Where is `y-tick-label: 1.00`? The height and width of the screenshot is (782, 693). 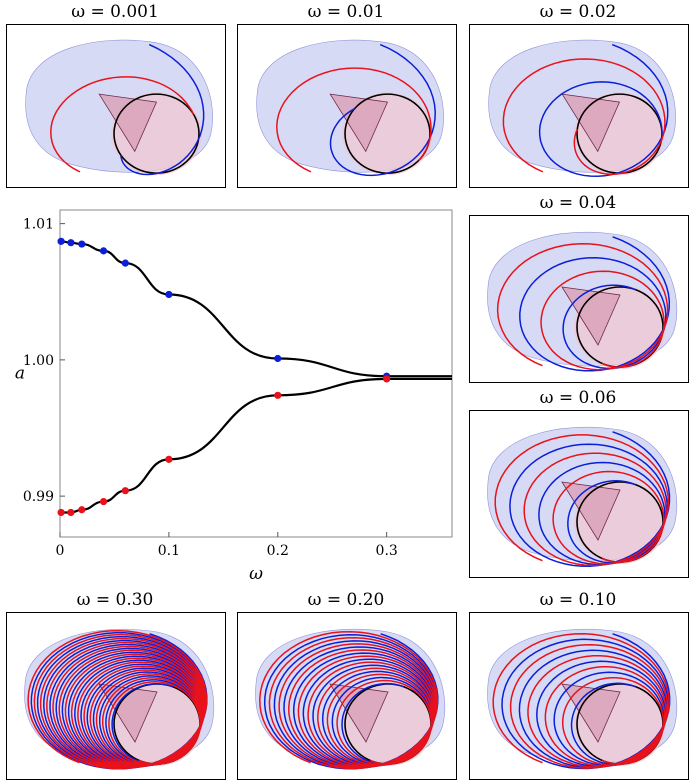 y-tick-label: 1.00 is located at coordinates (38, 361).